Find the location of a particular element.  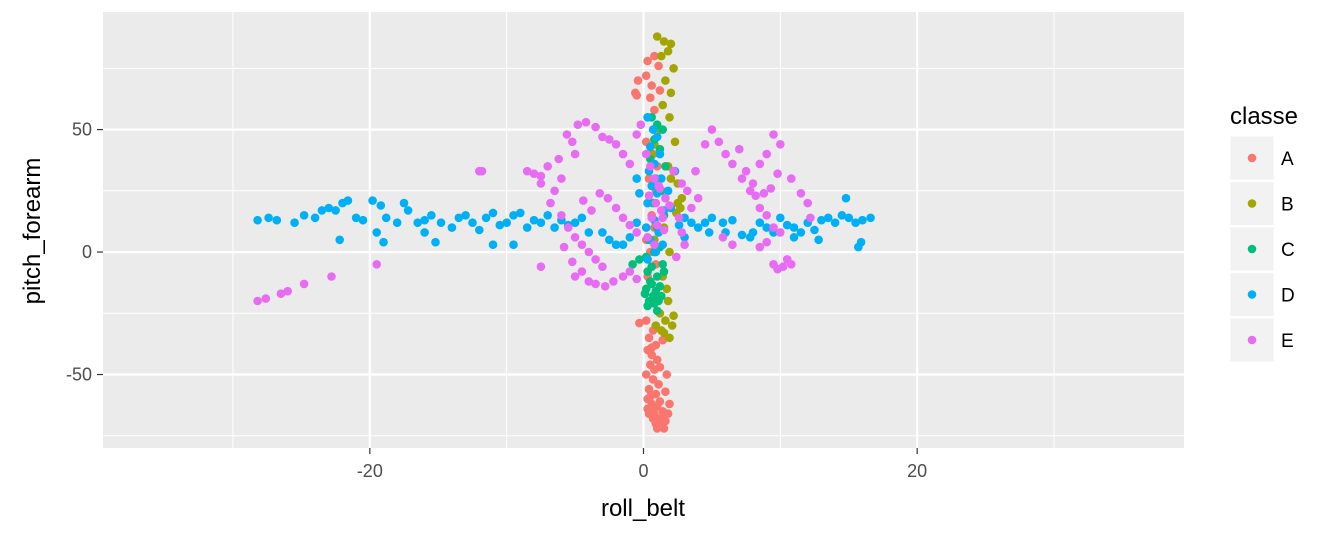

legend-item-A: A is located at coordinates (1261, 158).